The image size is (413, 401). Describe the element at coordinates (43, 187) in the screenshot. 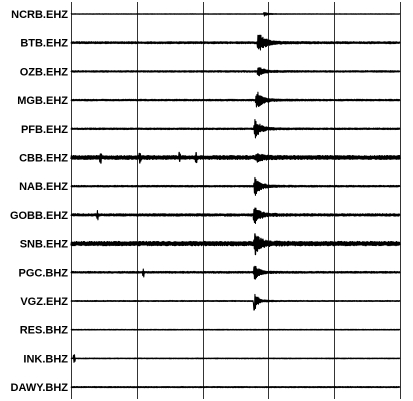

I see `station-label: NAB.EHZ` at that location.